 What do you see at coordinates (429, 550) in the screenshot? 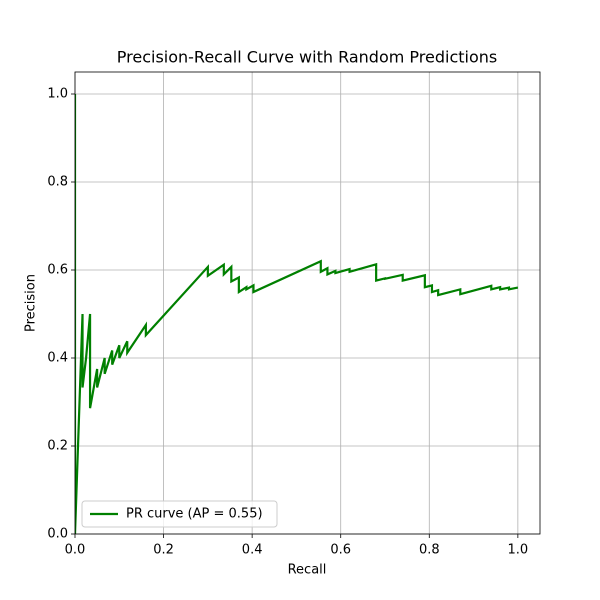
I see `x-tick-label: 0.8` at bounding box center [429, 550].